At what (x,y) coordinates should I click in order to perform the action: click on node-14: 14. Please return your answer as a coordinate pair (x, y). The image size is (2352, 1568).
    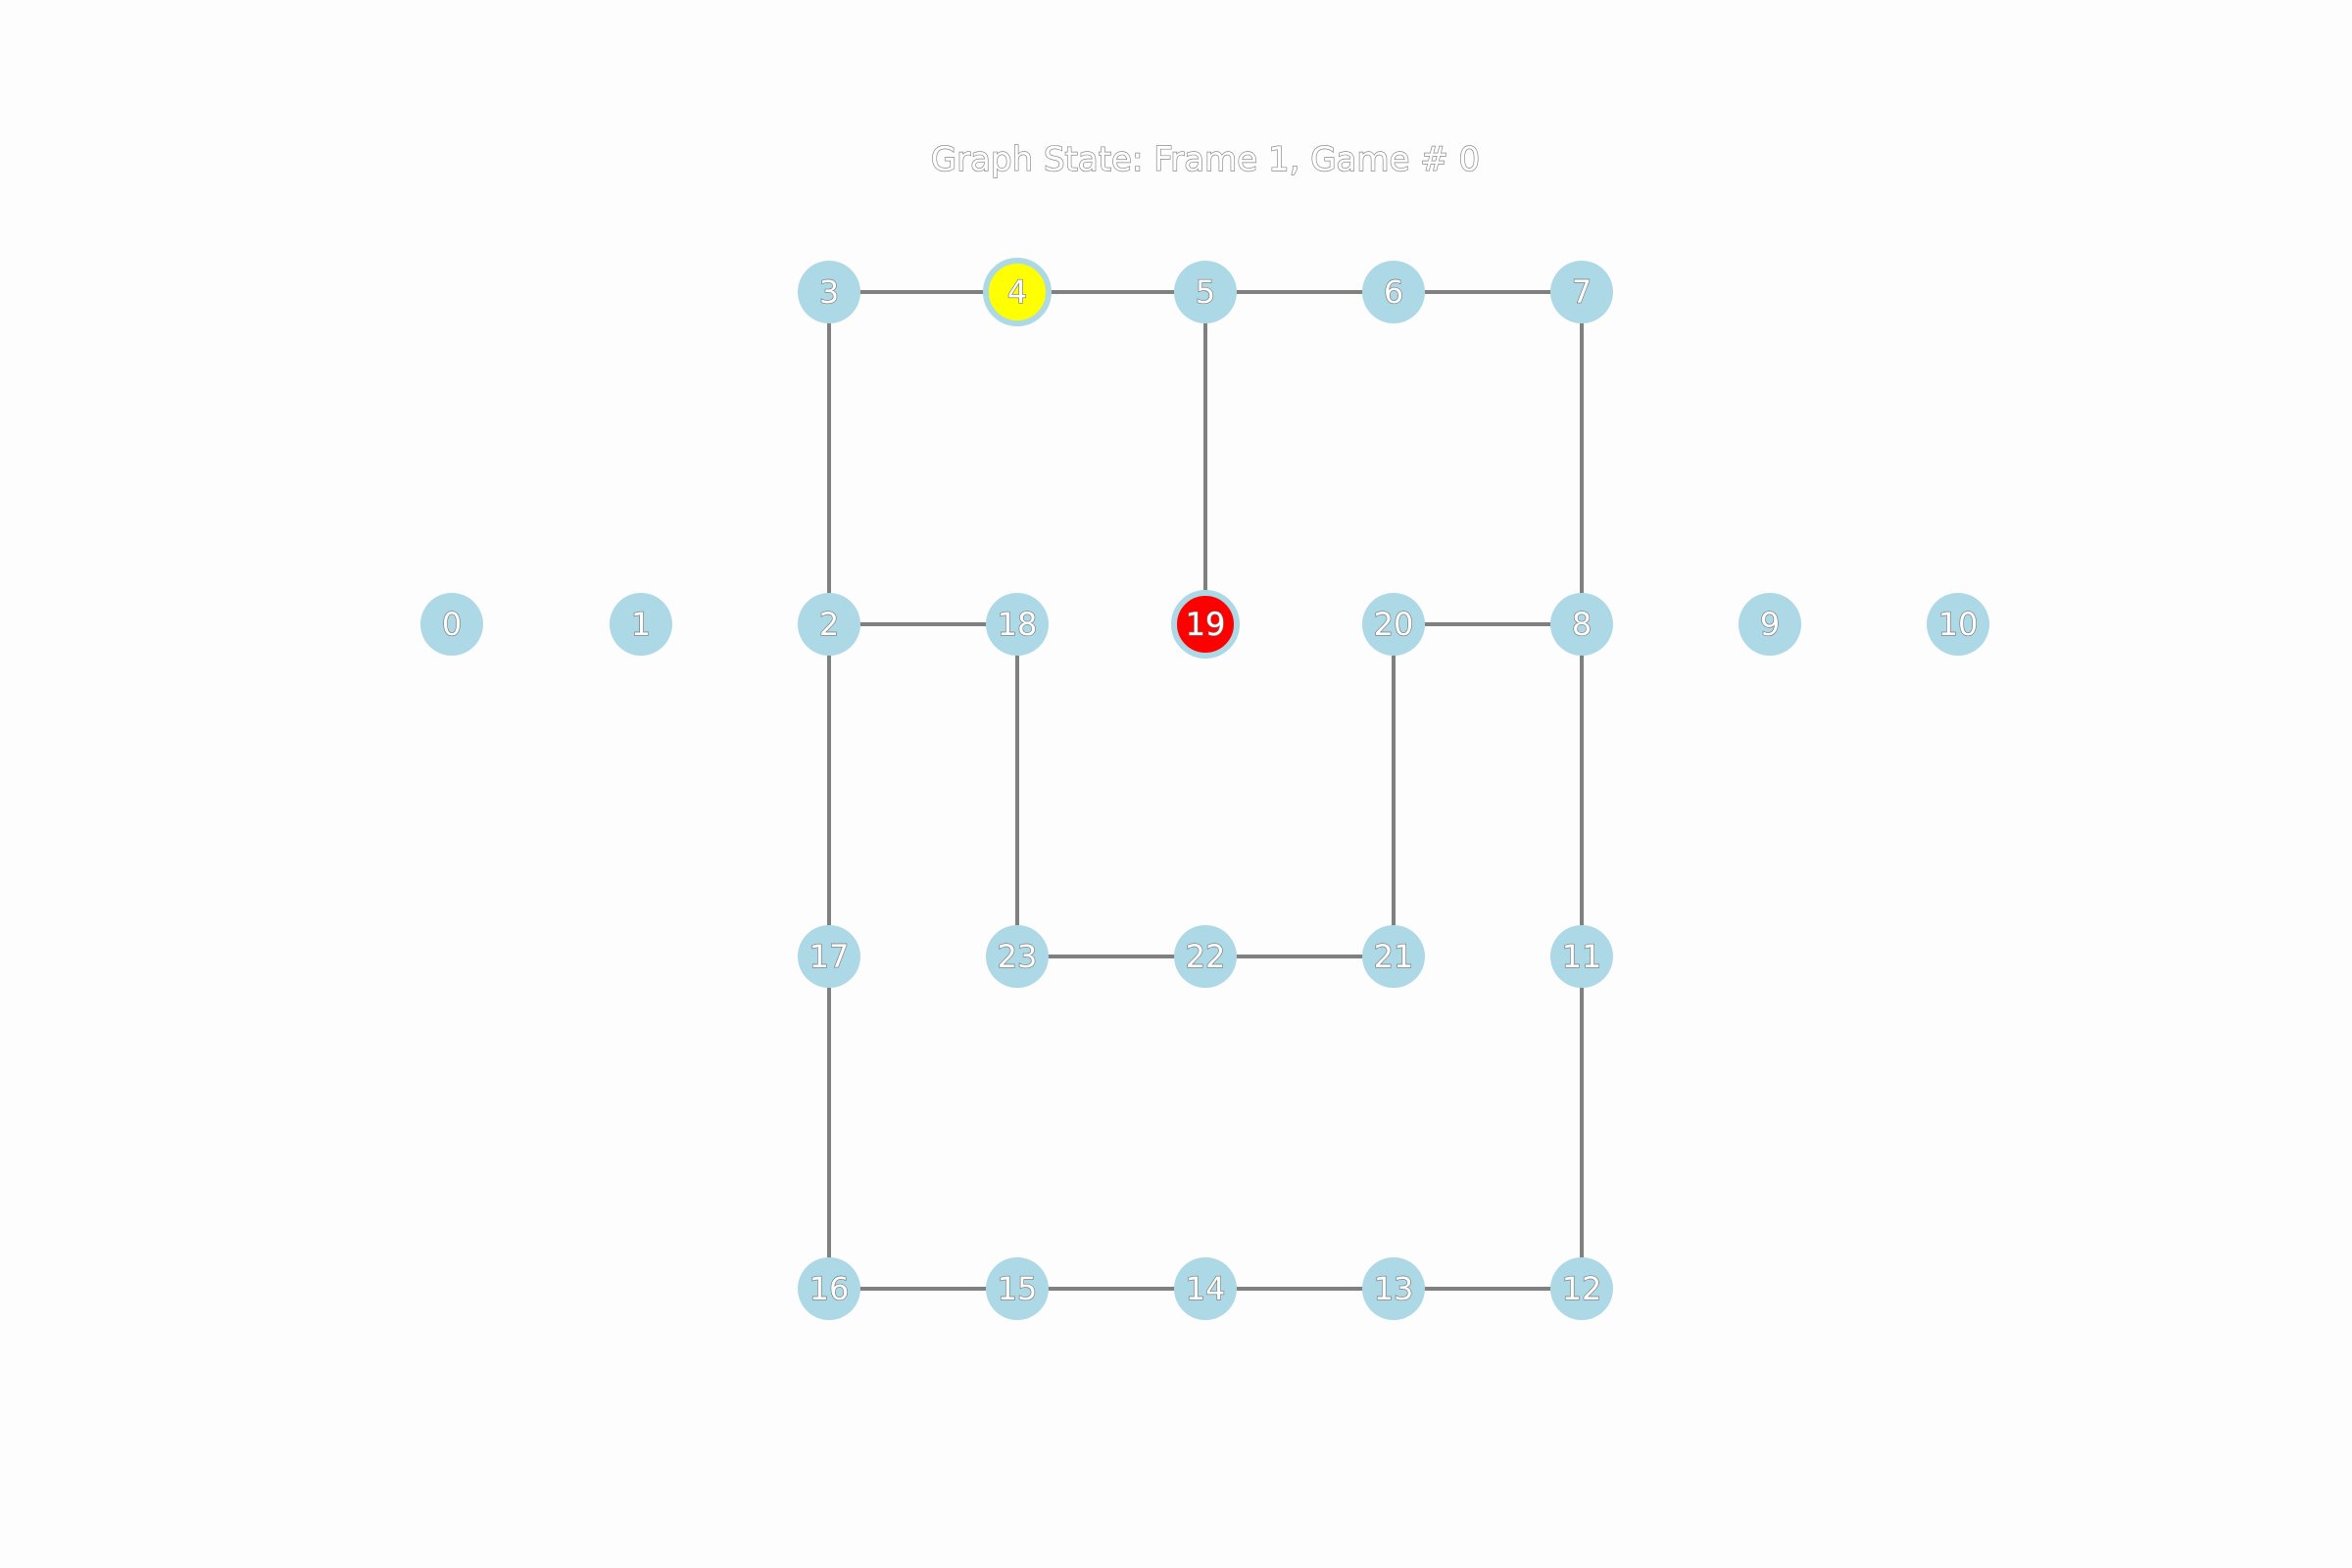
    Looking at the image, I should click on (1205, 1288).